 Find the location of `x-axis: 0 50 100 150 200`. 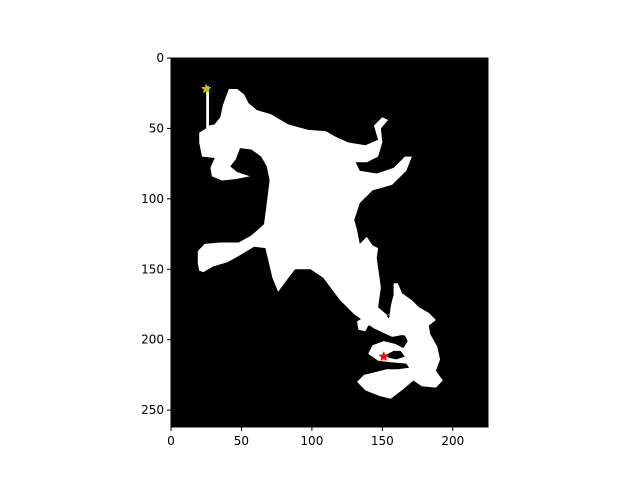

x-axis: 0 50 100 150 200 is located at coordinates (315, 437).